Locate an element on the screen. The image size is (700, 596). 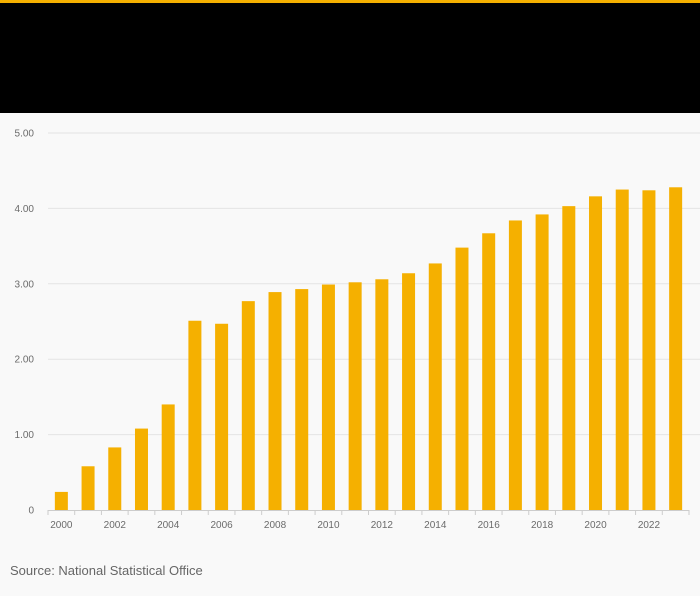
bar-2017 is located at coordinates (515, 365).